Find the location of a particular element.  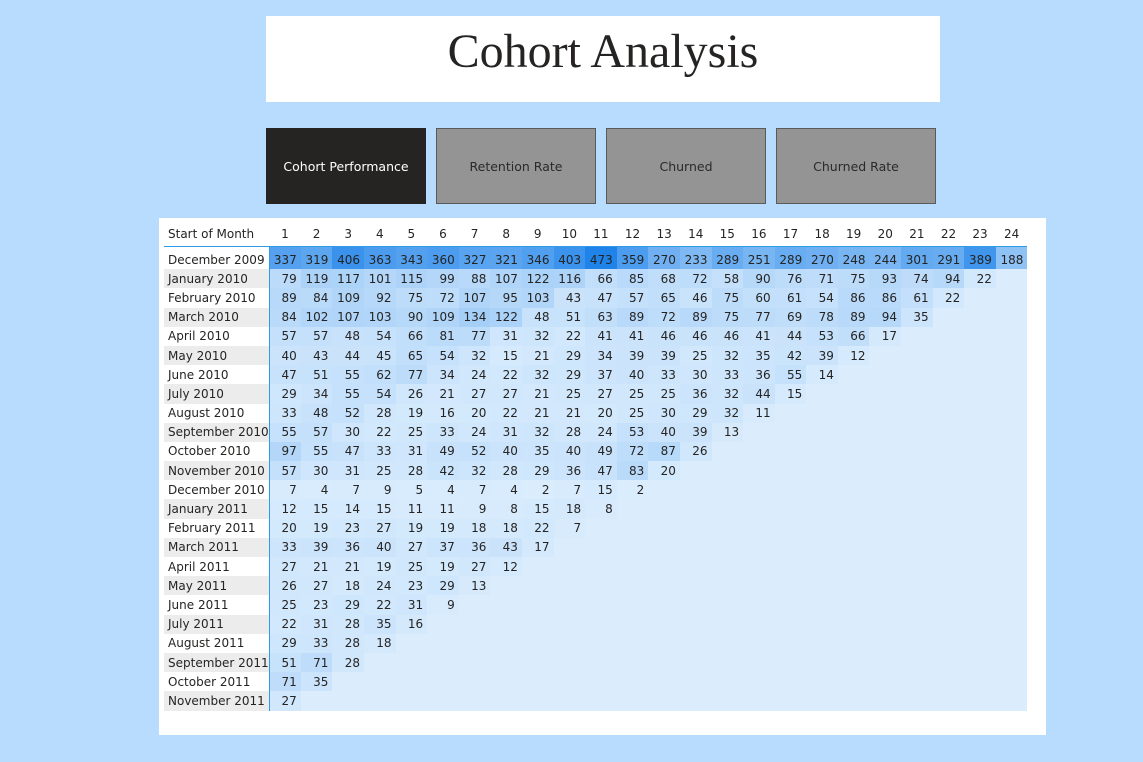

matrix-cell: 4 is located at coordinates (506, 490).